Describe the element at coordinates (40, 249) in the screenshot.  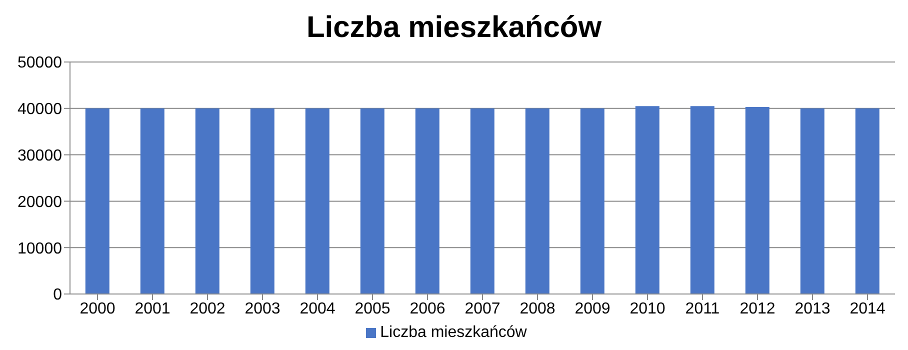
I see `y-tick-label: 10000` at that location.